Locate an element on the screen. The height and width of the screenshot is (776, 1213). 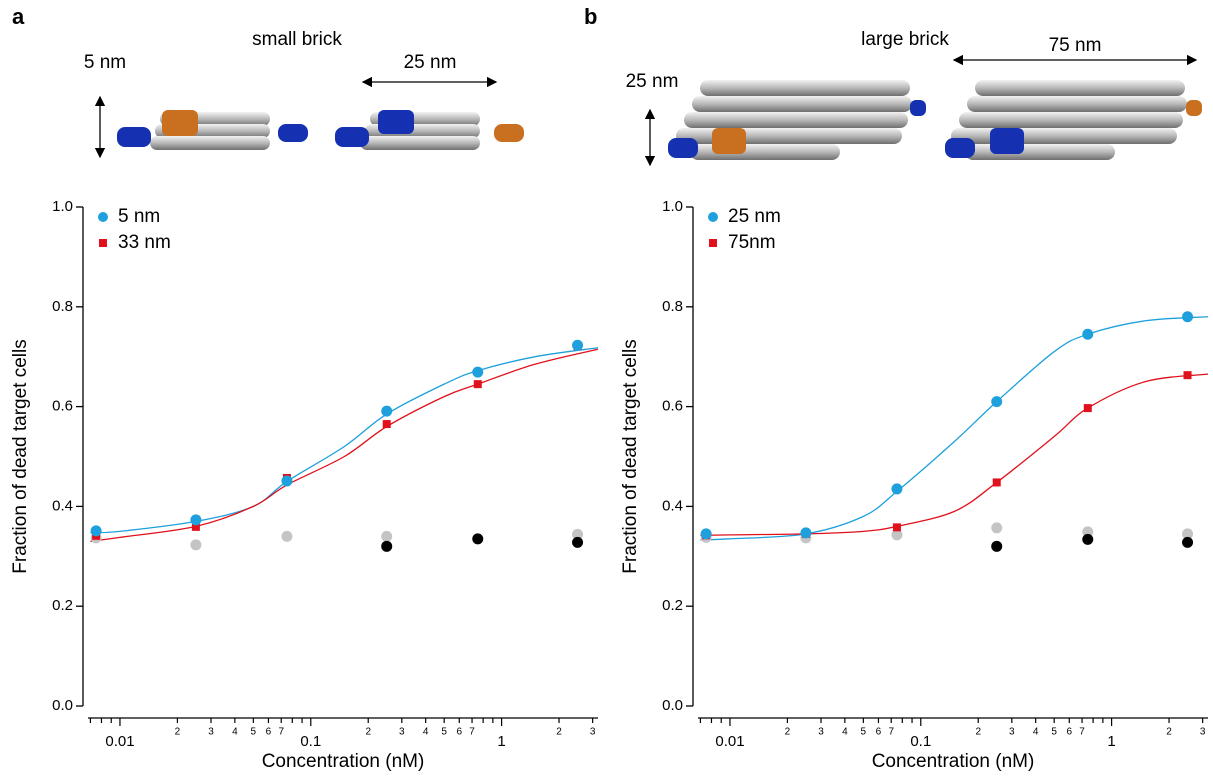
illustration-title: large brick is located at coordinates (905, 39).